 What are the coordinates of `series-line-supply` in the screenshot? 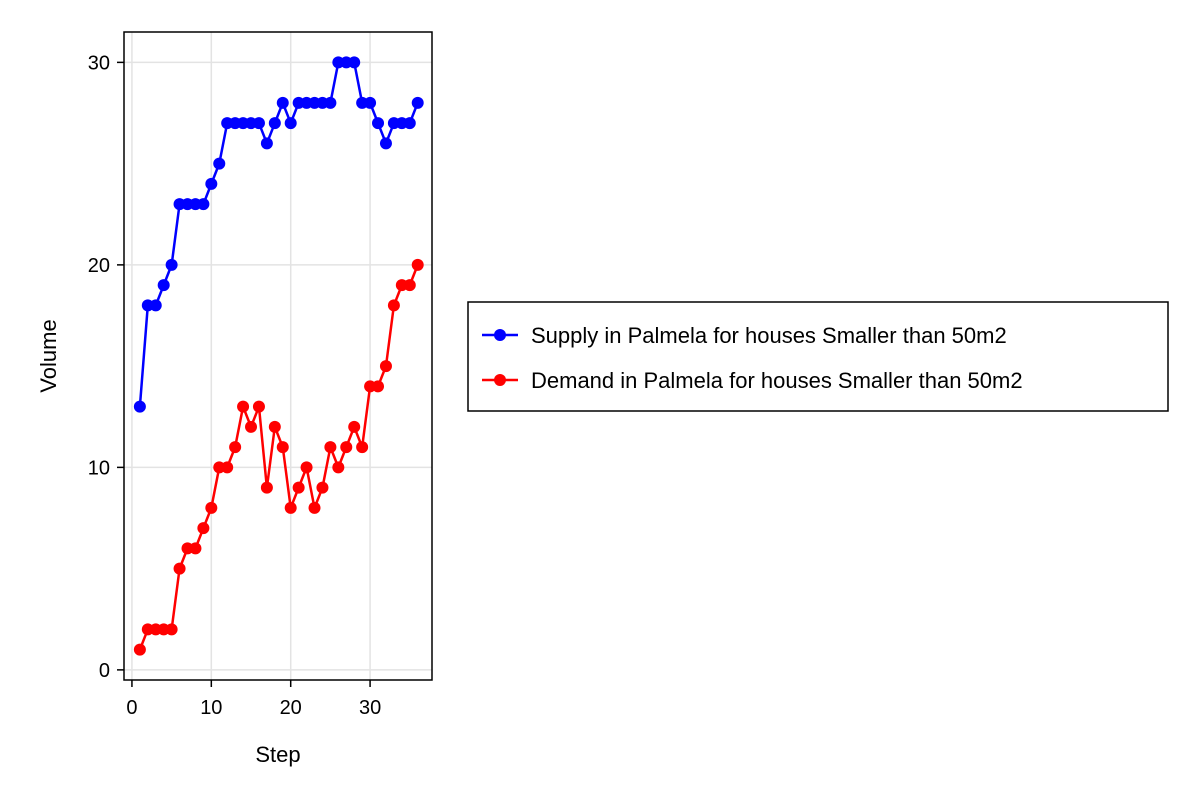 It's located at (278, 234).